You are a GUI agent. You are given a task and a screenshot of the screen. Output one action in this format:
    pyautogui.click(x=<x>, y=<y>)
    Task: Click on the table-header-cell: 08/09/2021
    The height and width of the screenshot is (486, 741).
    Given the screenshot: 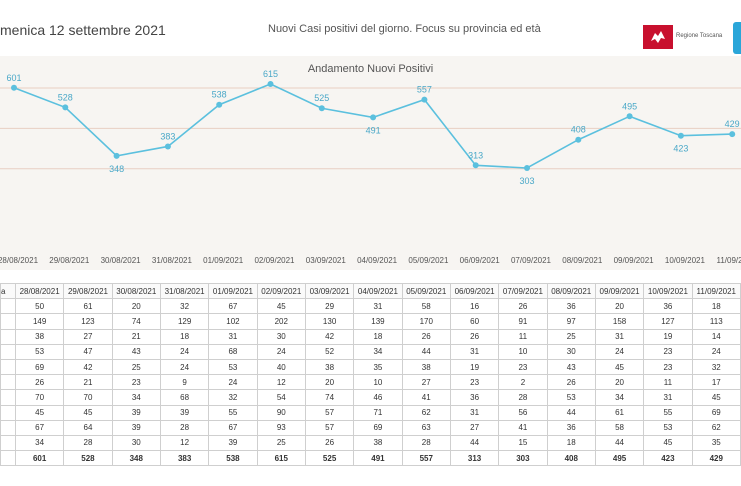 What is the action you would take?
    pyautogui.click(x=571, y=291)
    